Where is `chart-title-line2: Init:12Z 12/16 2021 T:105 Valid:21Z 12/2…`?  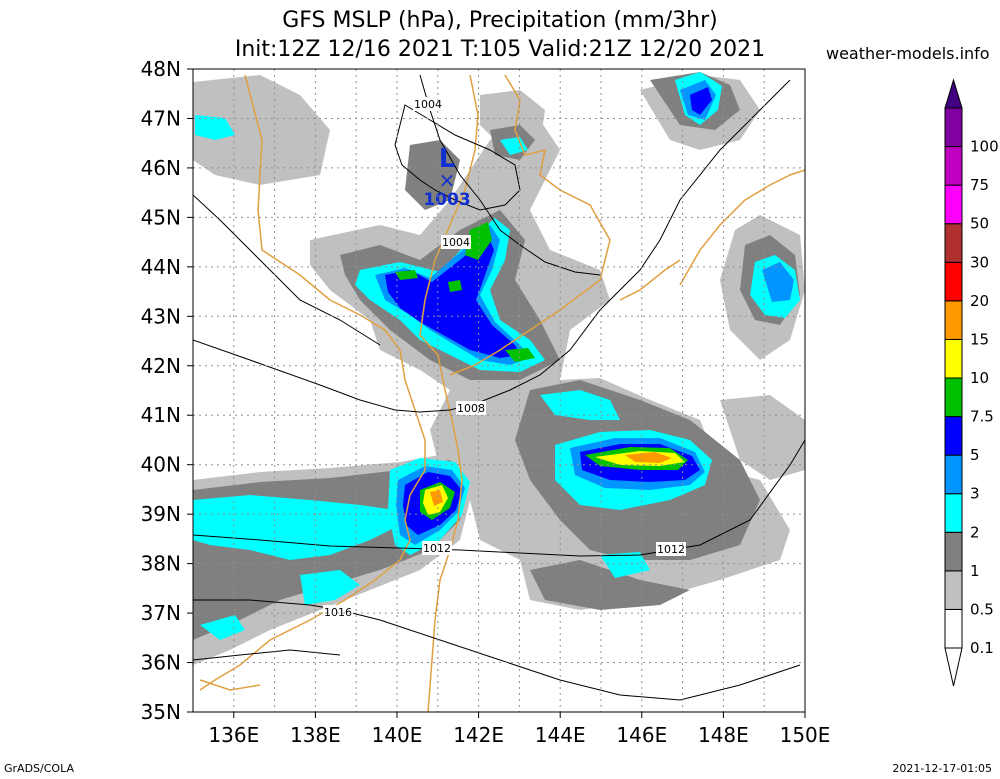
chart-title-line2: Init:12Z 12/16 2021 T:105 Valid:21Z 12/2… is located at coordinates (500, 49).